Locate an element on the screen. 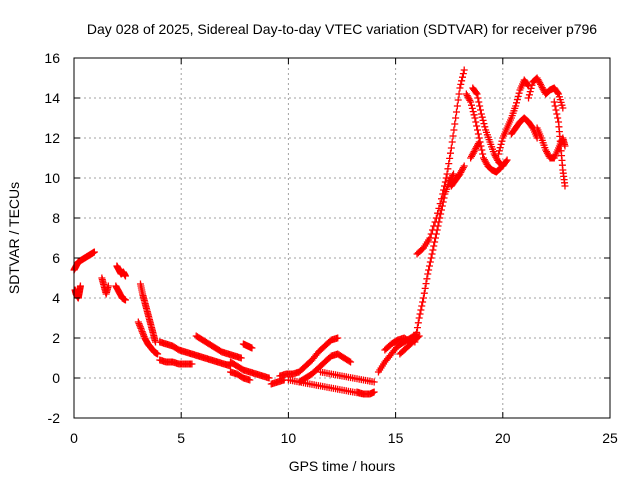  y-tick-label: 4 is located at coordinates (56, 298).